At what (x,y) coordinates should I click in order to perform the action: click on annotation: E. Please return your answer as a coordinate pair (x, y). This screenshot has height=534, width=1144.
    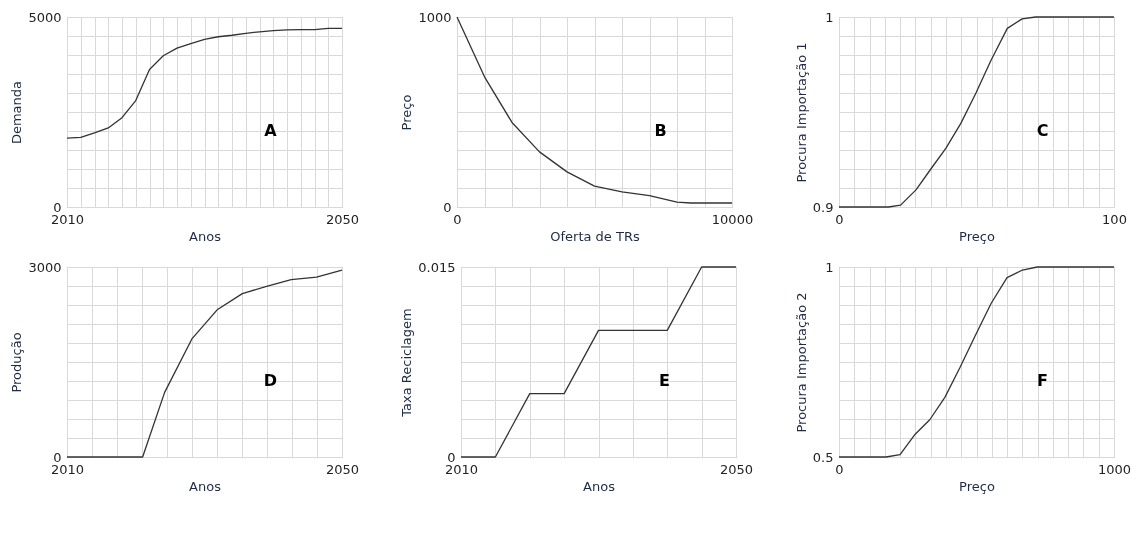
    Looking at the image, I should click on (664, 380).